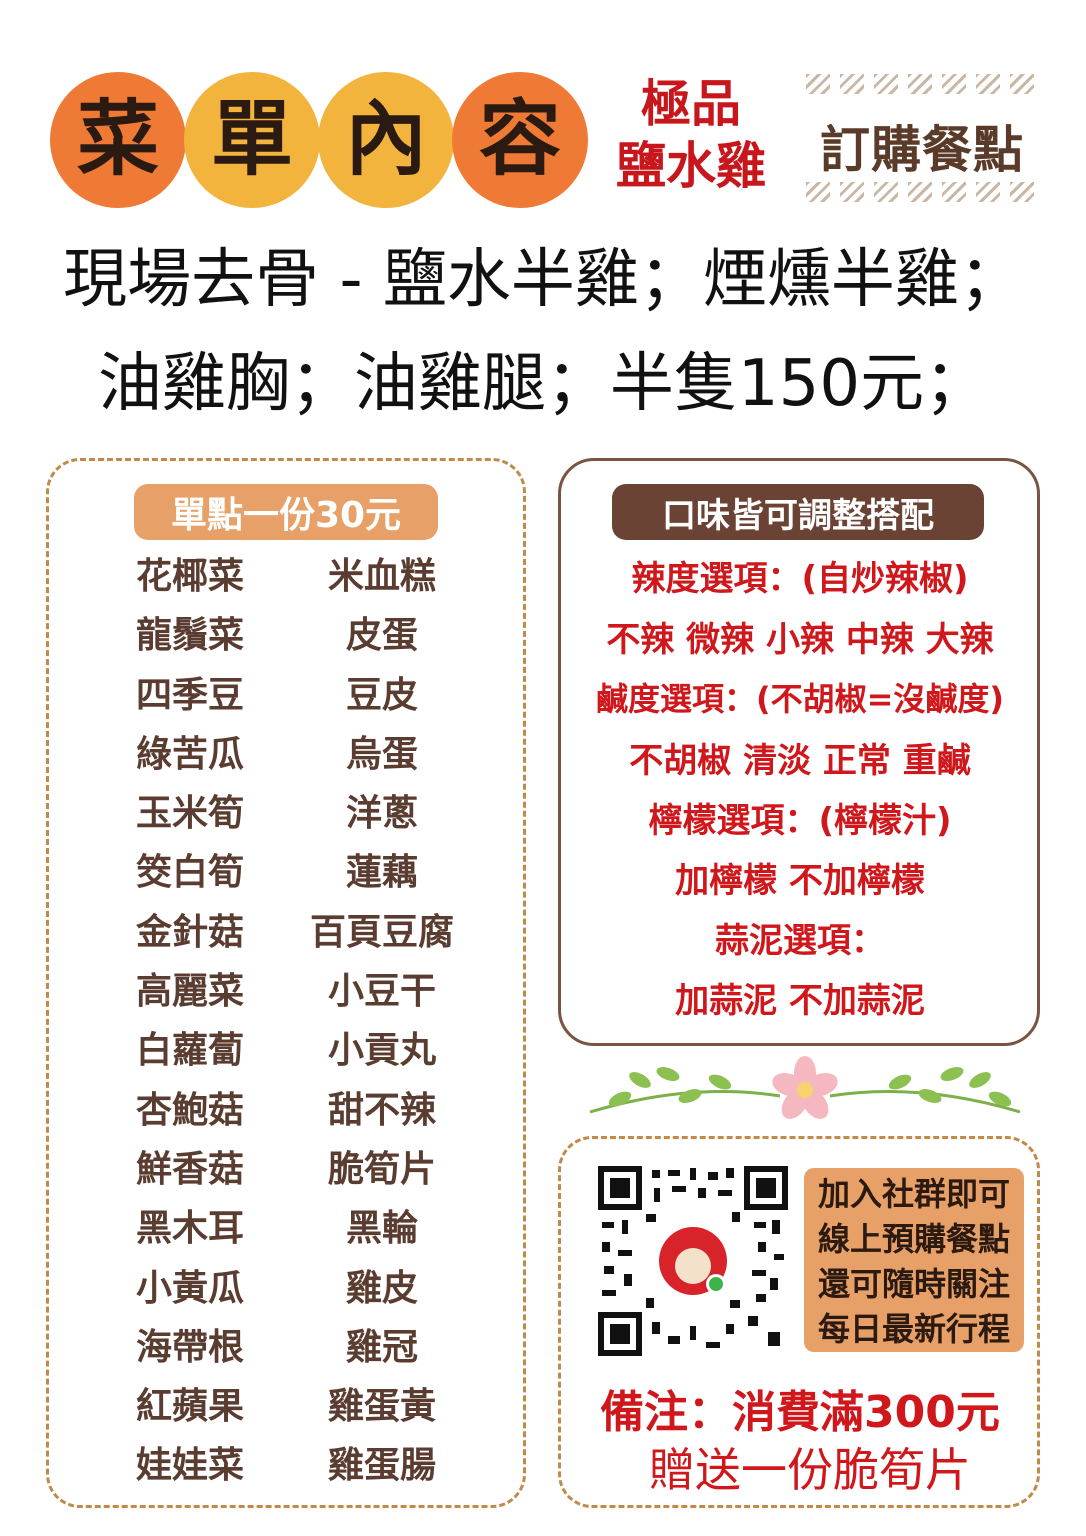 Image resolution: width=1086 pixels, height=1536 pixels. I want to click on menu-item: 甜不辣, so click(381, 1110).